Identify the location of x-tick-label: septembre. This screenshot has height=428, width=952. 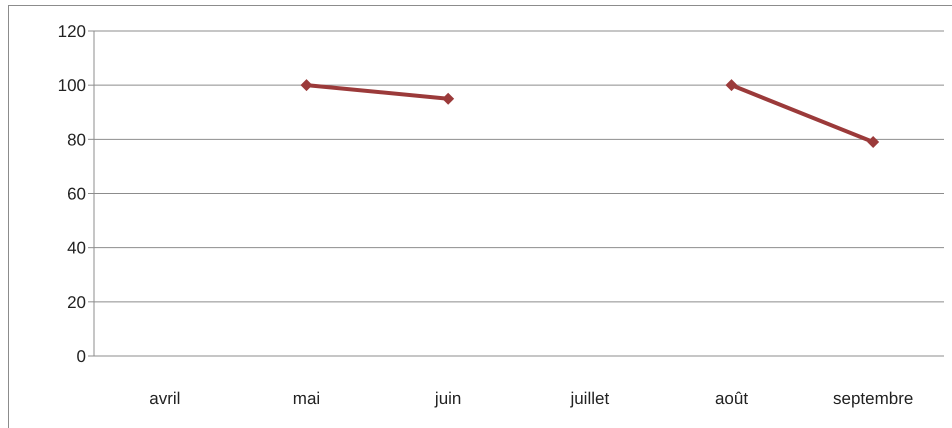
(873, 398).